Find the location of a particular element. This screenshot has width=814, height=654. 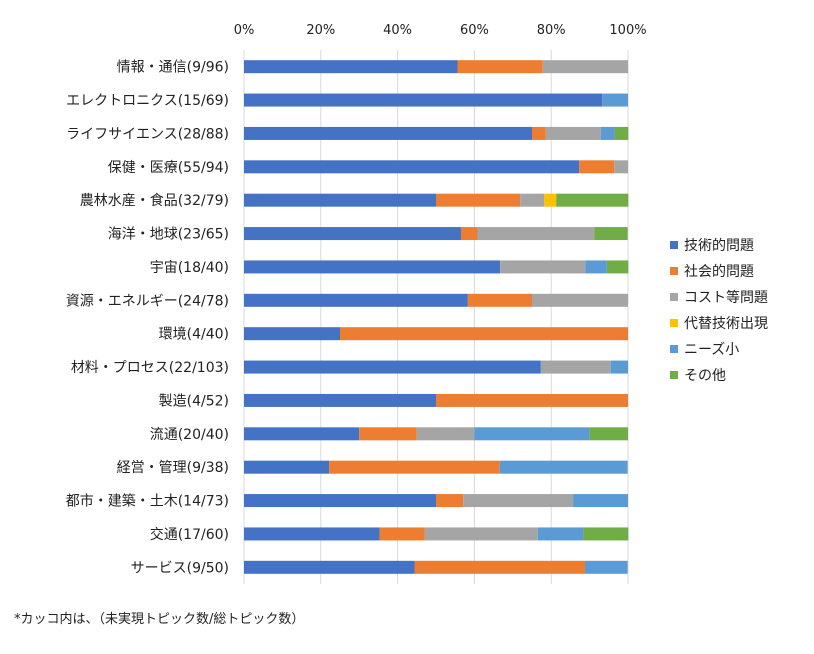

category-label: ライフサイエンス(28/88) is located at coordinates (147, 134).